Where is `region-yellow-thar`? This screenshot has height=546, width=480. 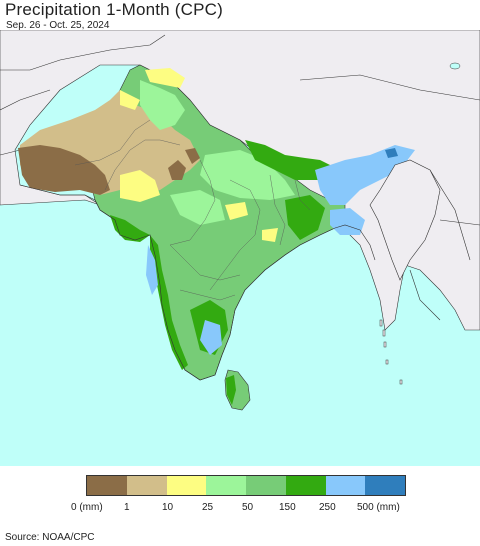 region-yellow-thar is located at coordinates (140, 186).